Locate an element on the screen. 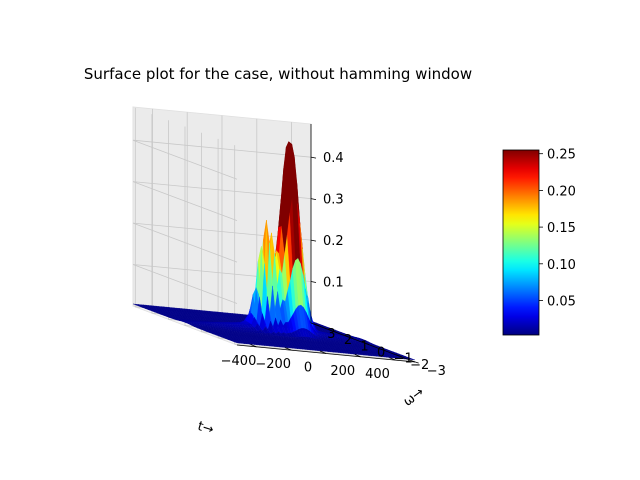 This screenshot has height=480, width=640. y-tick-label: 1 is located at coordinates (364, 346).